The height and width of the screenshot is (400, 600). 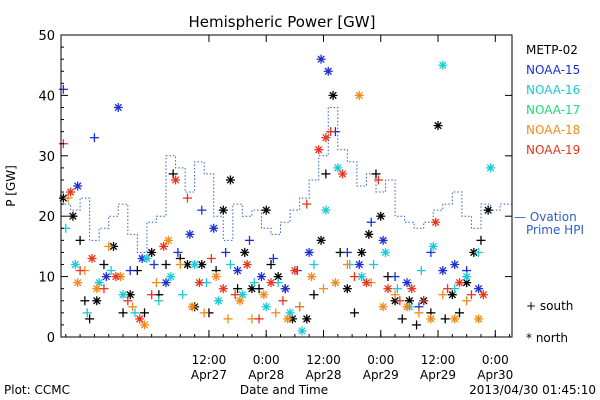 I want to click on x-tick-date-label: Apr30, so click(x=495, y=375).